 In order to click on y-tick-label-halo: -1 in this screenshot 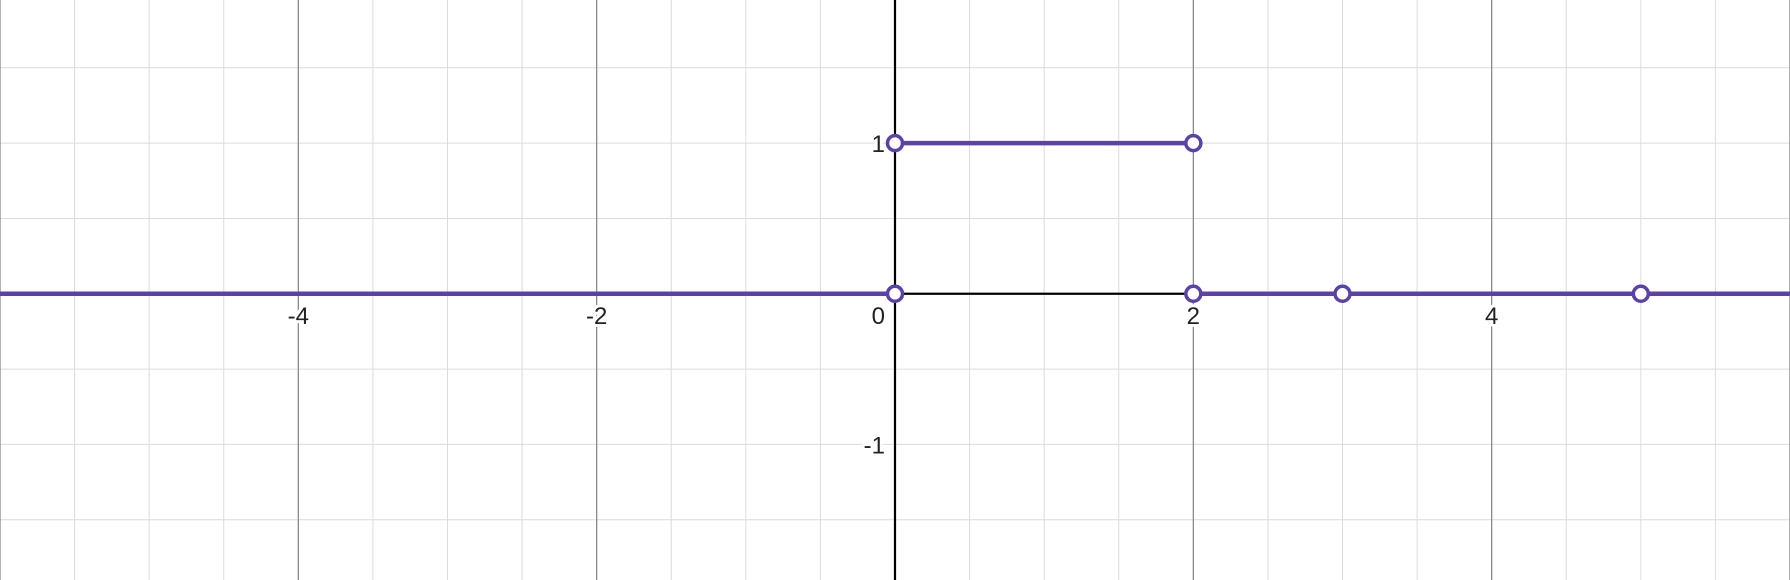, I will do `click(874, 445)`.